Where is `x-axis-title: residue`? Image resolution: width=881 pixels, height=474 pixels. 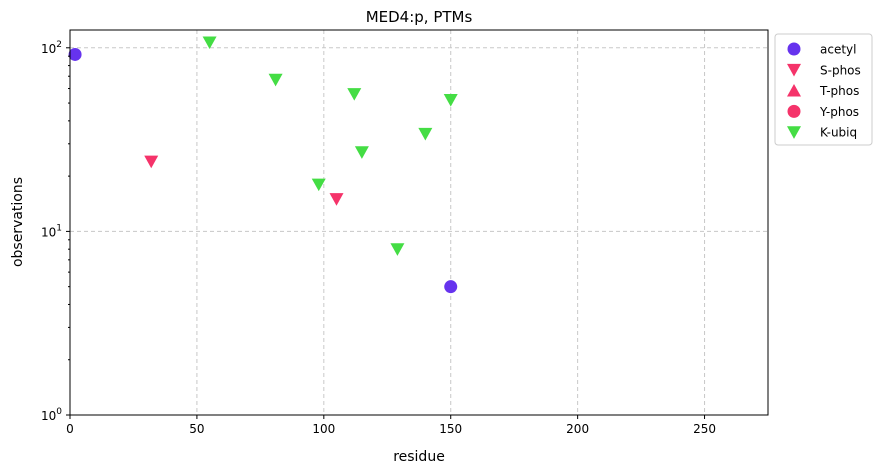 x-axis-title: residue is located at coordinates (419, 457).